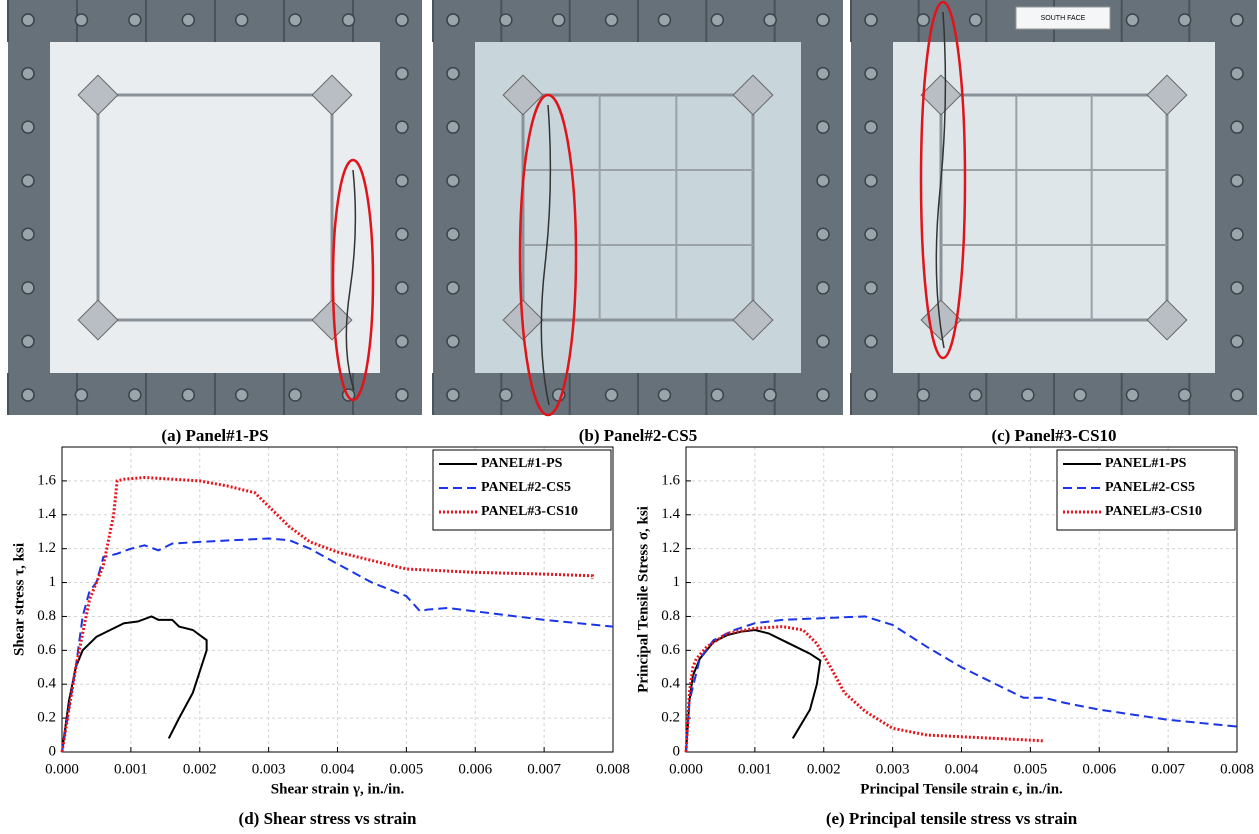 Image resolution: width=1259 pixels, height=834 pixels. Describe the element at coordinates (1153, 511) in the screenshot. I see `legend-label: PANEL#3-CS10` at that location.